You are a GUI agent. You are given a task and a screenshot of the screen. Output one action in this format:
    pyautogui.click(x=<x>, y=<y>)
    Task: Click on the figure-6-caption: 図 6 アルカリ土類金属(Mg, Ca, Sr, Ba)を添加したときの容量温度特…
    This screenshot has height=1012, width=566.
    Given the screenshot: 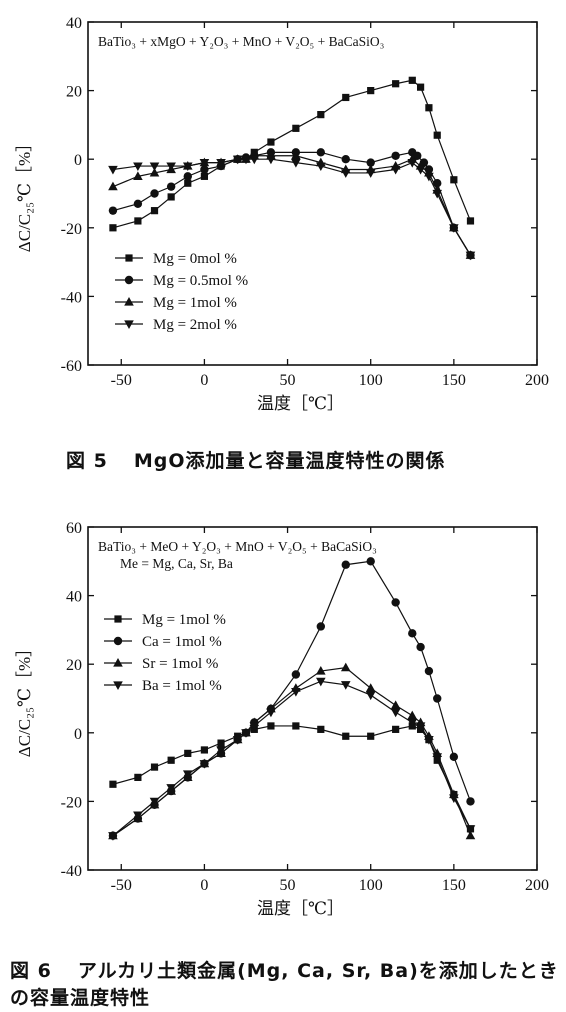 What is the action you would take?
    pyautogui.click(x=285, y=985)
    